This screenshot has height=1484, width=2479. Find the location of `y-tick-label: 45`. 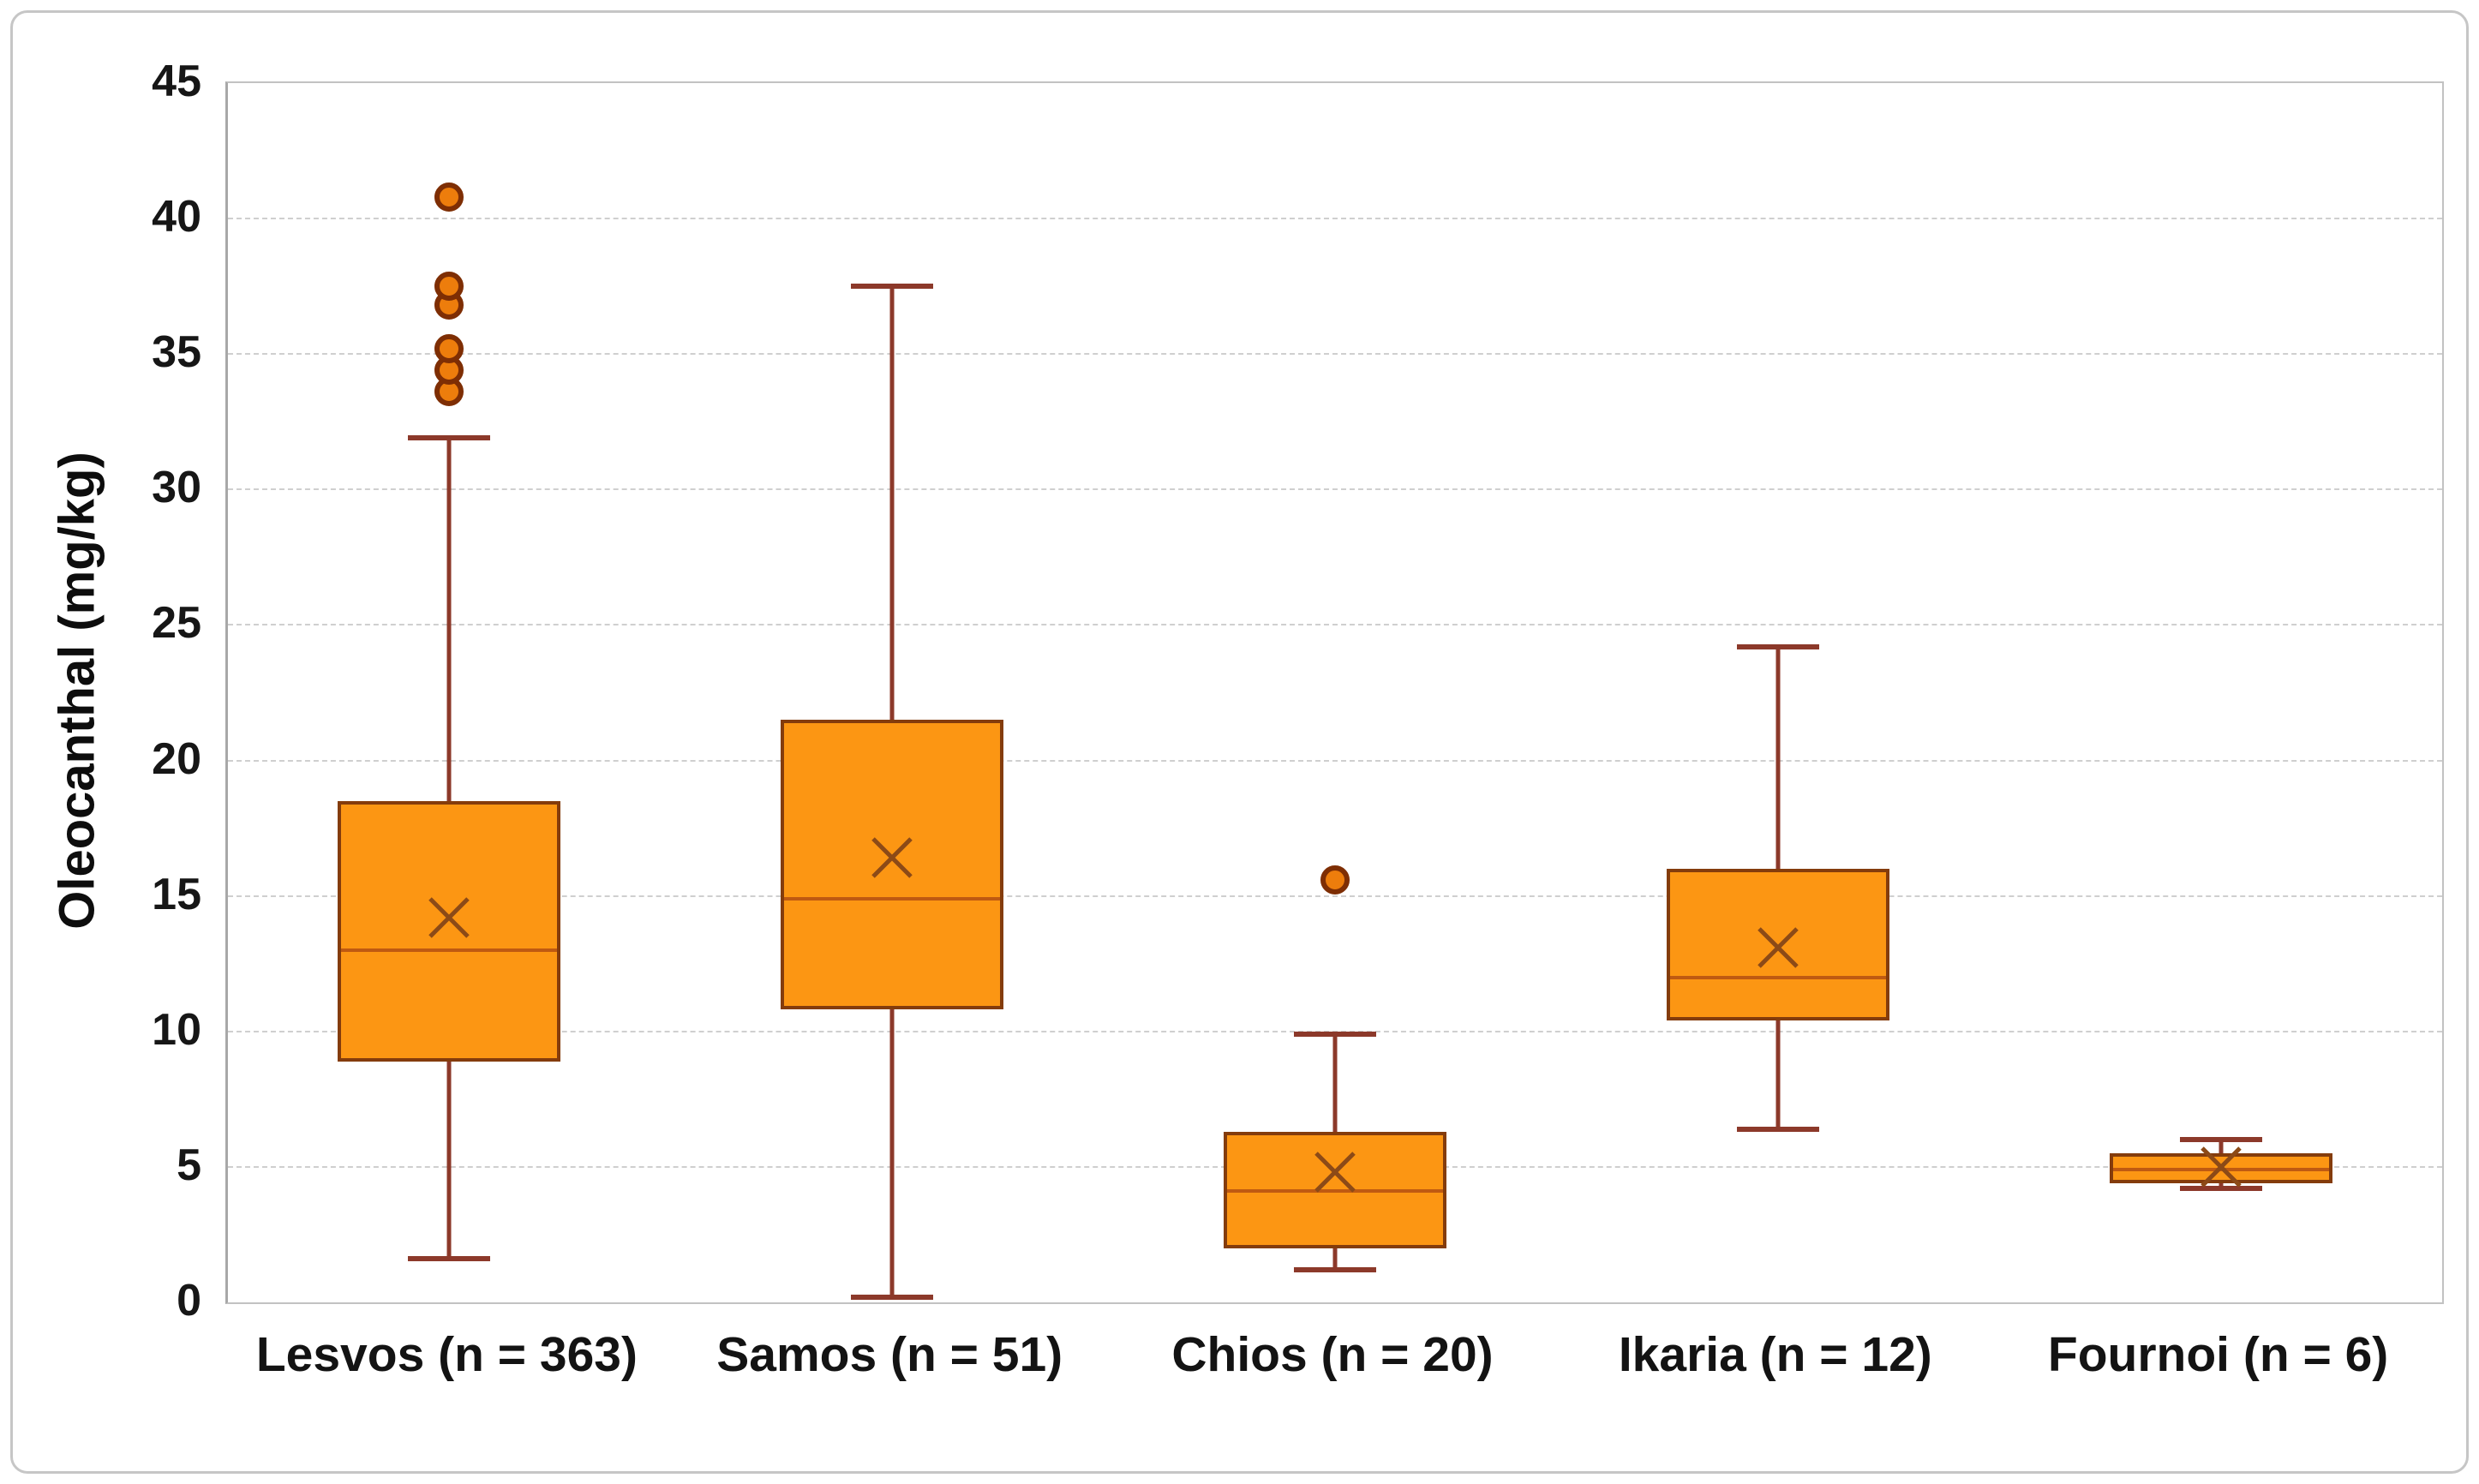

y-tick-label: 45 is located at coordinates (176, 81).